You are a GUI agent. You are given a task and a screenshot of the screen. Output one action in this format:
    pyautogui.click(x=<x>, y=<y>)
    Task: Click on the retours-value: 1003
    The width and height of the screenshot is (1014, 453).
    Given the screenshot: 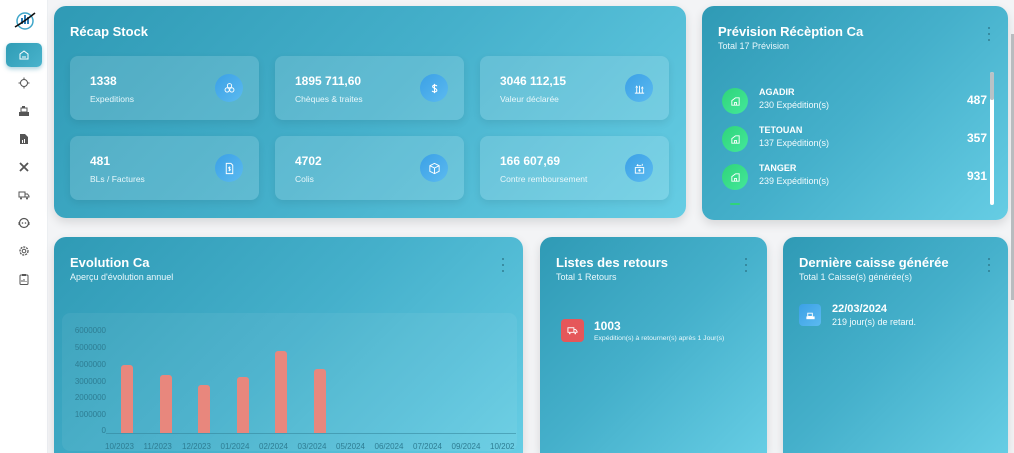 What is the action you would take?
    pyautogui.click(x=607, y=326)
    